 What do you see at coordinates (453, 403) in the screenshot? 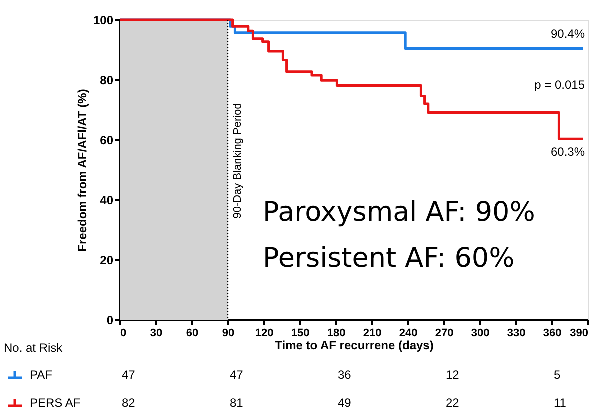
I see `text: 22` at bounding box center [453, 403].